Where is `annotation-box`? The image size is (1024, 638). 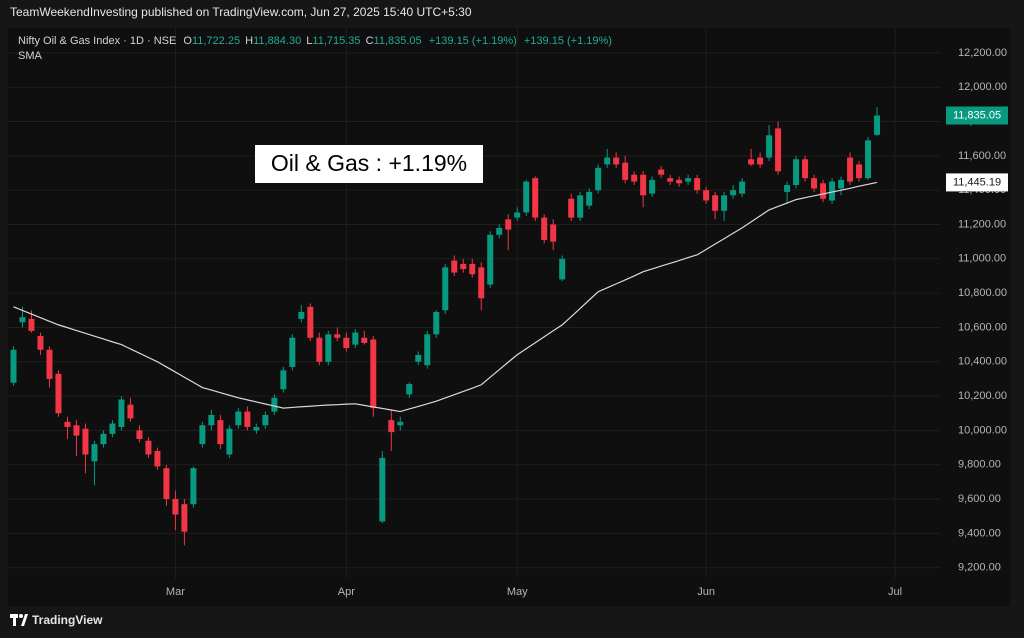
annotation-box is located at coordinates (369, 164).